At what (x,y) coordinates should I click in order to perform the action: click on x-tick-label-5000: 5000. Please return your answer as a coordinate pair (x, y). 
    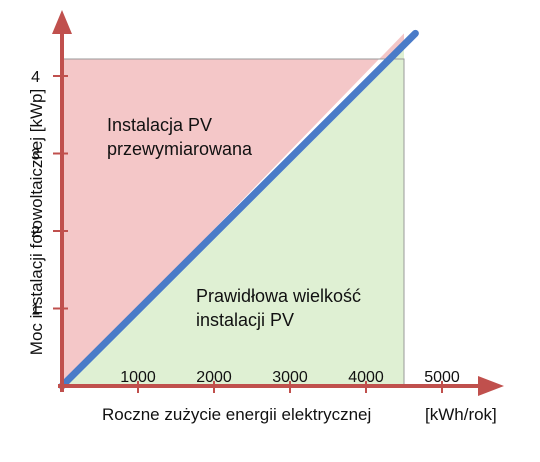
    Looking at the image, I should click on (442, 377).